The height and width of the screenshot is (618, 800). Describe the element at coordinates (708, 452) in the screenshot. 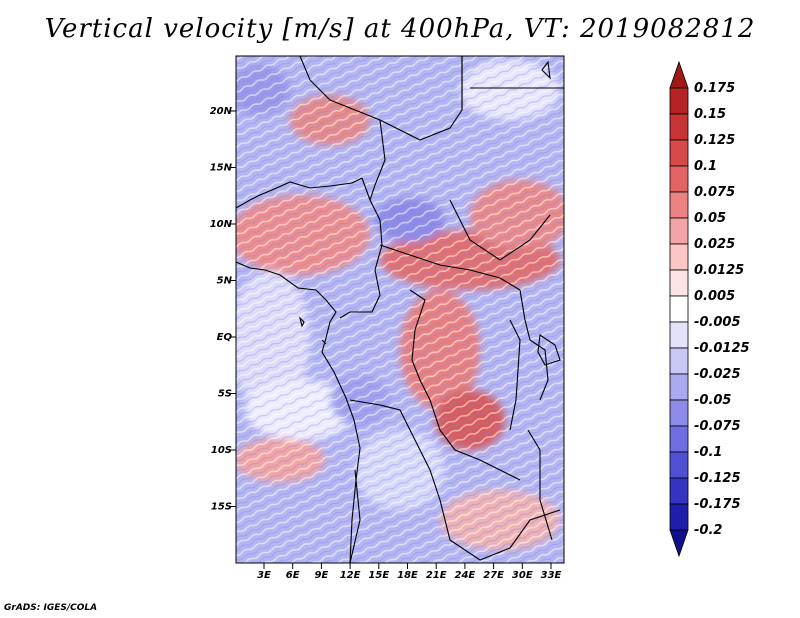

I see `colorbar-label: -0.1` at that location.